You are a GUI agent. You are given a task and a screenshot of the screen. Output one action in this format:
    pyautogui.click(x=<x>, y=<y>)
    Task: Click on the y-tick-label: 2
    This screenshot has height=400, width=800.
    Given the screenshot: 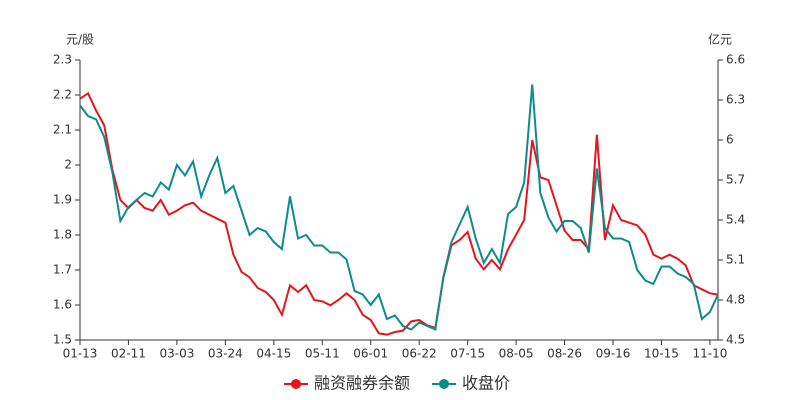 What is the action you would take?
    pyautogui.click(x=68, y=165)
    